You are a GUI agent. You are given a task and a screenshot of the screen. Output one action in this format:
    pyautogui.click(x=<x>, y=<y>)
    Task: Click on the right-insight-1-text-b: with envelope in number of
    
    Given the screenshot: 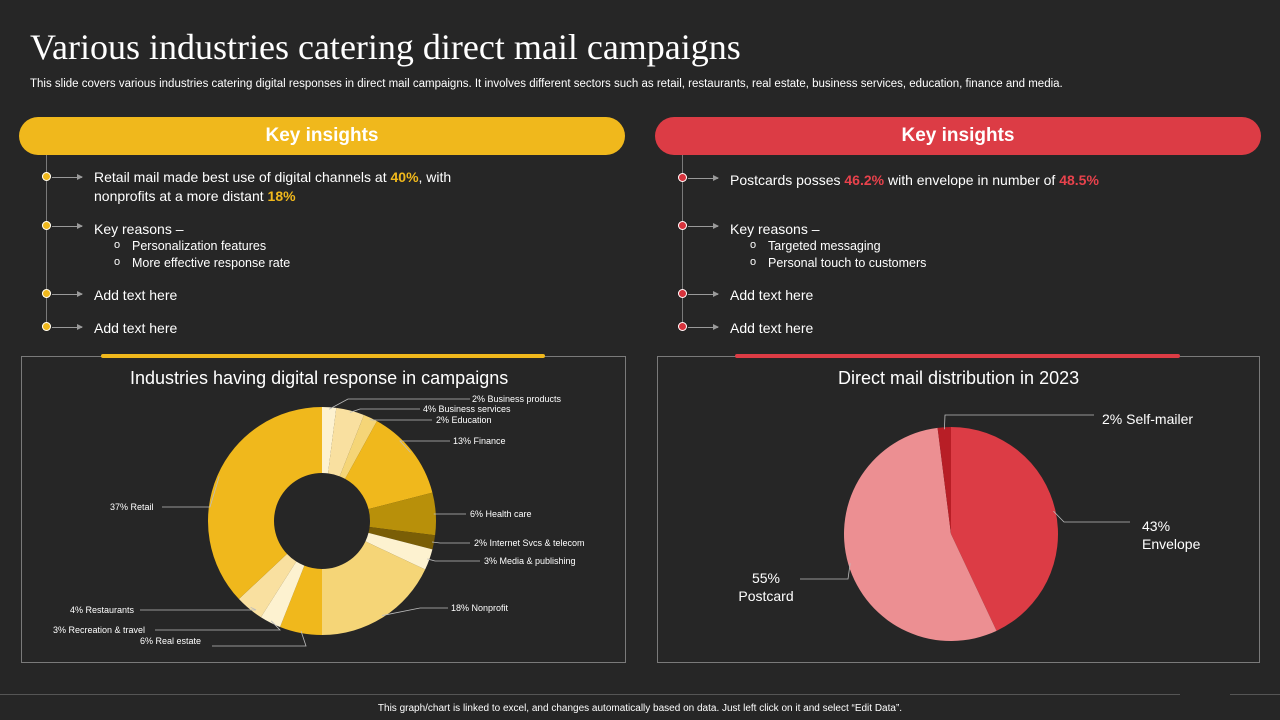 What is the action you would take?
    pyautogui.click(x=972, y=180)
    